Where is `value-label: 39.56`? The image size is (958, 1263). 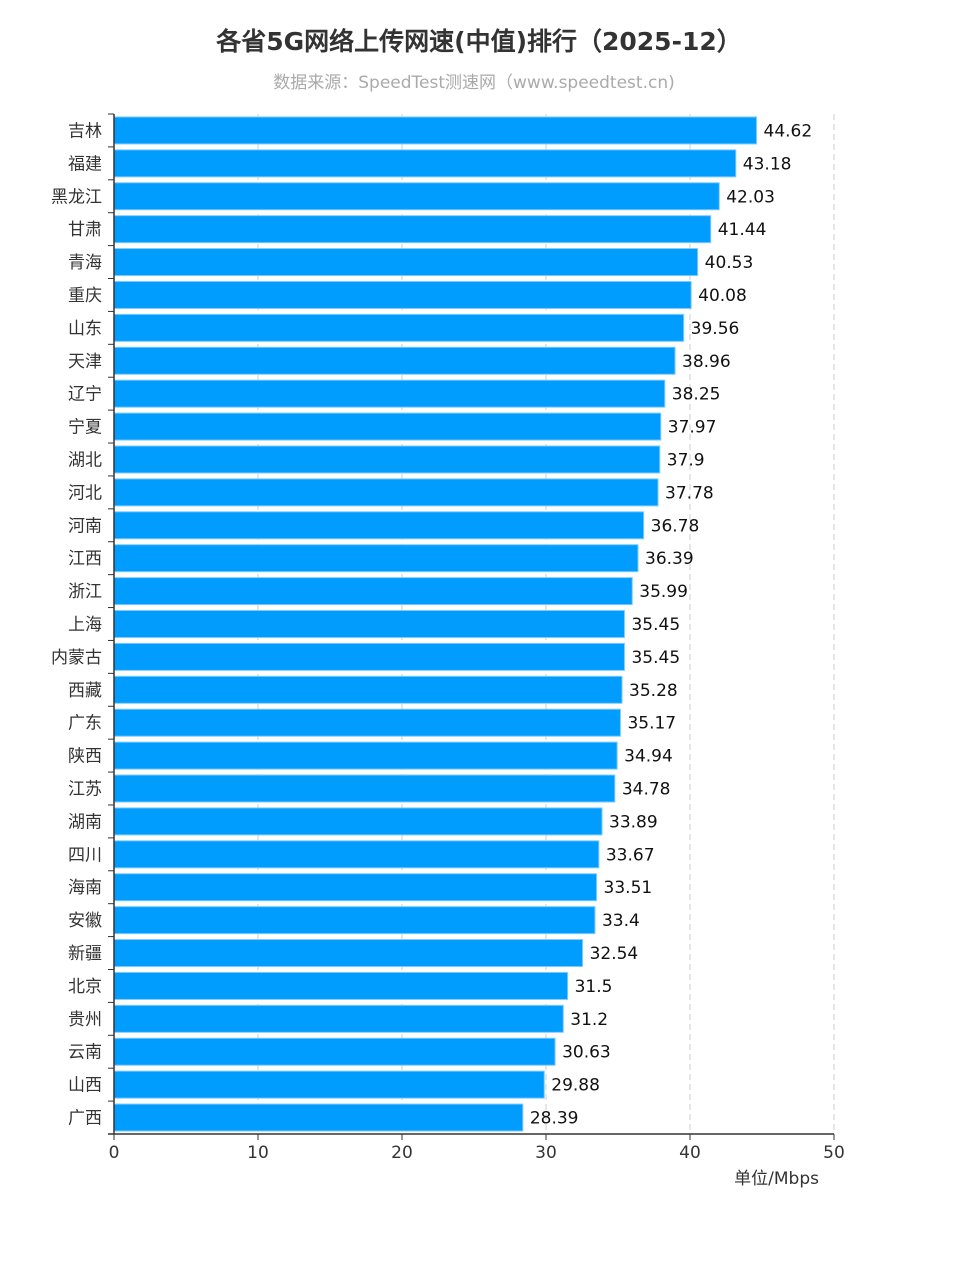
value-label: 39.56 is located at coordinates (715, 329).